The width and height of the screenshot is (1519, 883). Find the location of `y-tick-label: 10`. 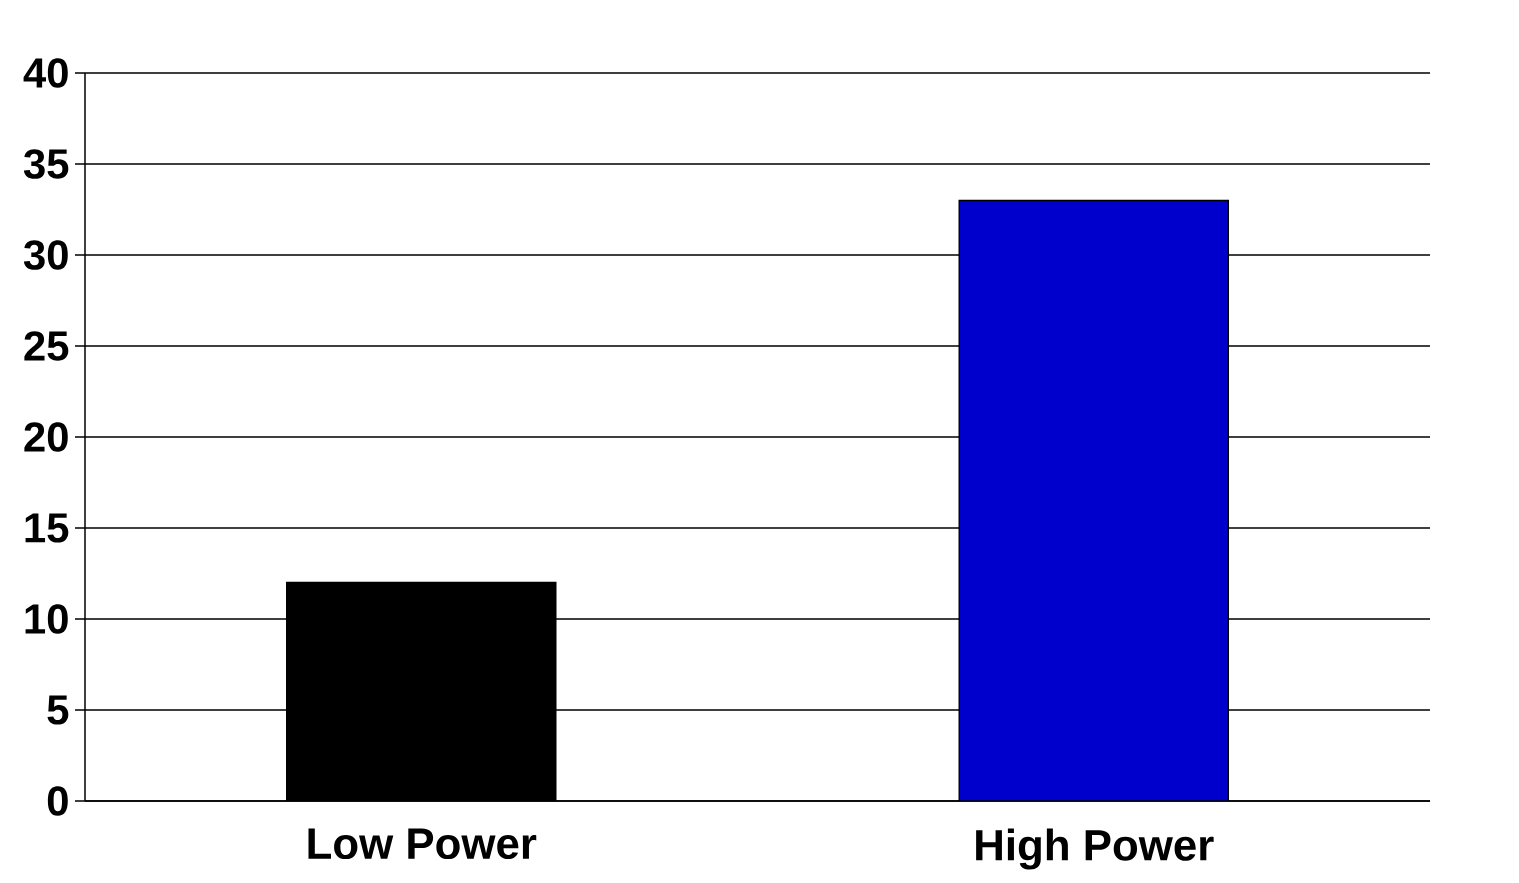

y-tick-label: 10 is located at coordinates (46, 619).